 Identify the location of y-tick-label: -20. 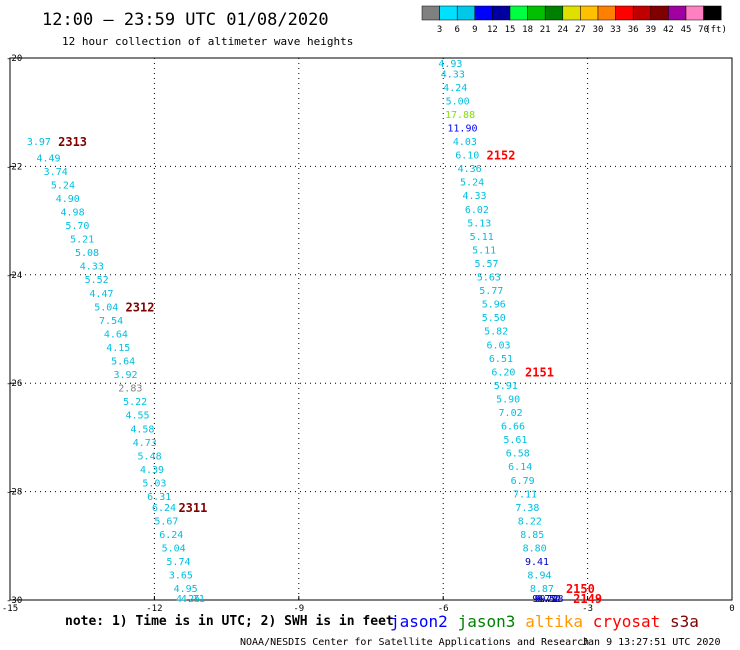
(14, 59).